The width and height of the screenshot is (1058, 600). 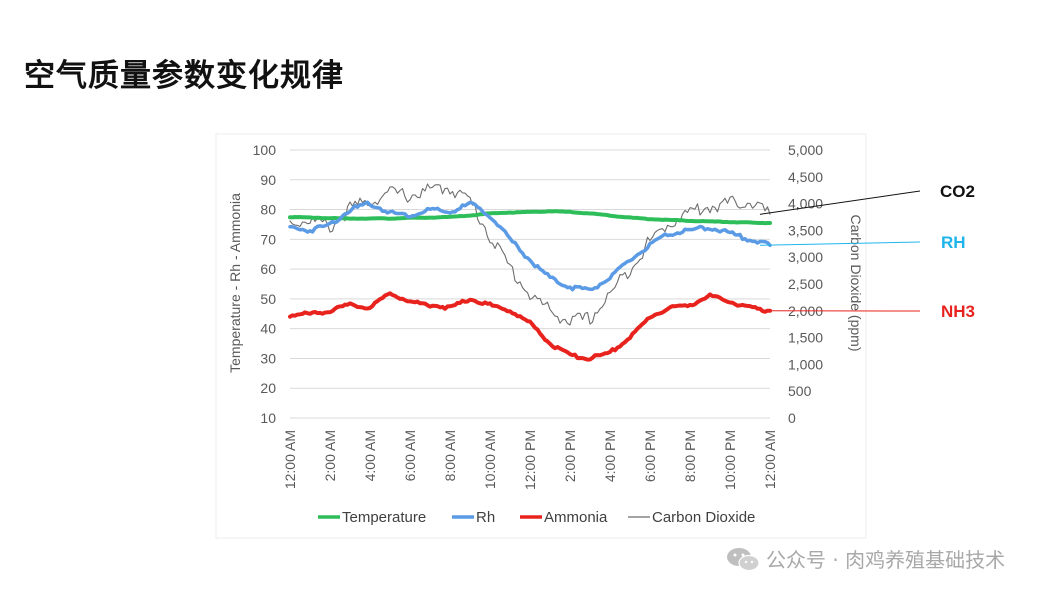 I want to click on y-tick-label: 80, so click(x=268, y=210).